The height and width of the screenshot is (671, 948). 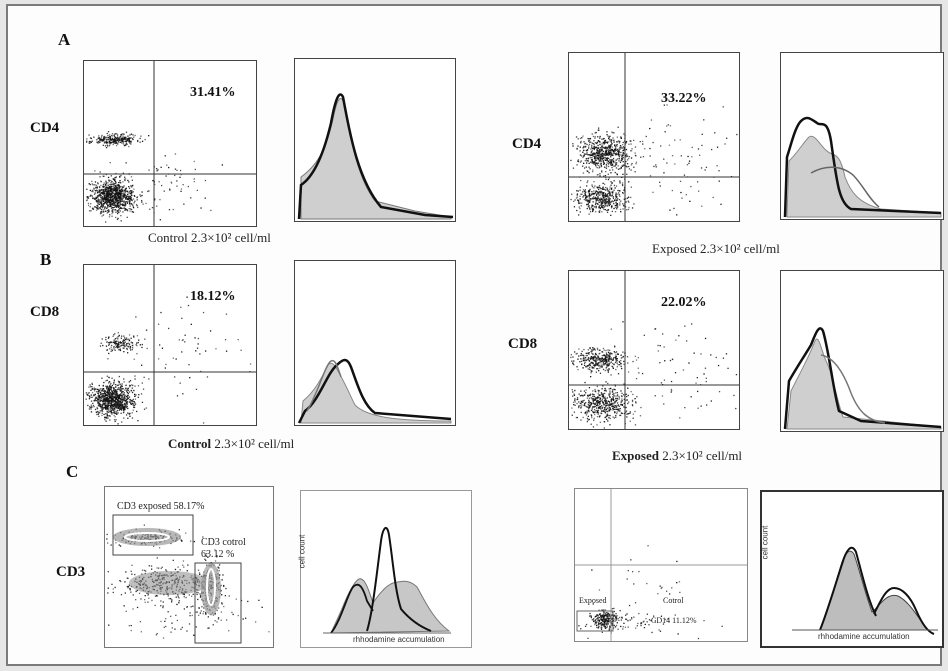 I want to click on panel-letter-a: A, so click(x=64, y=39).